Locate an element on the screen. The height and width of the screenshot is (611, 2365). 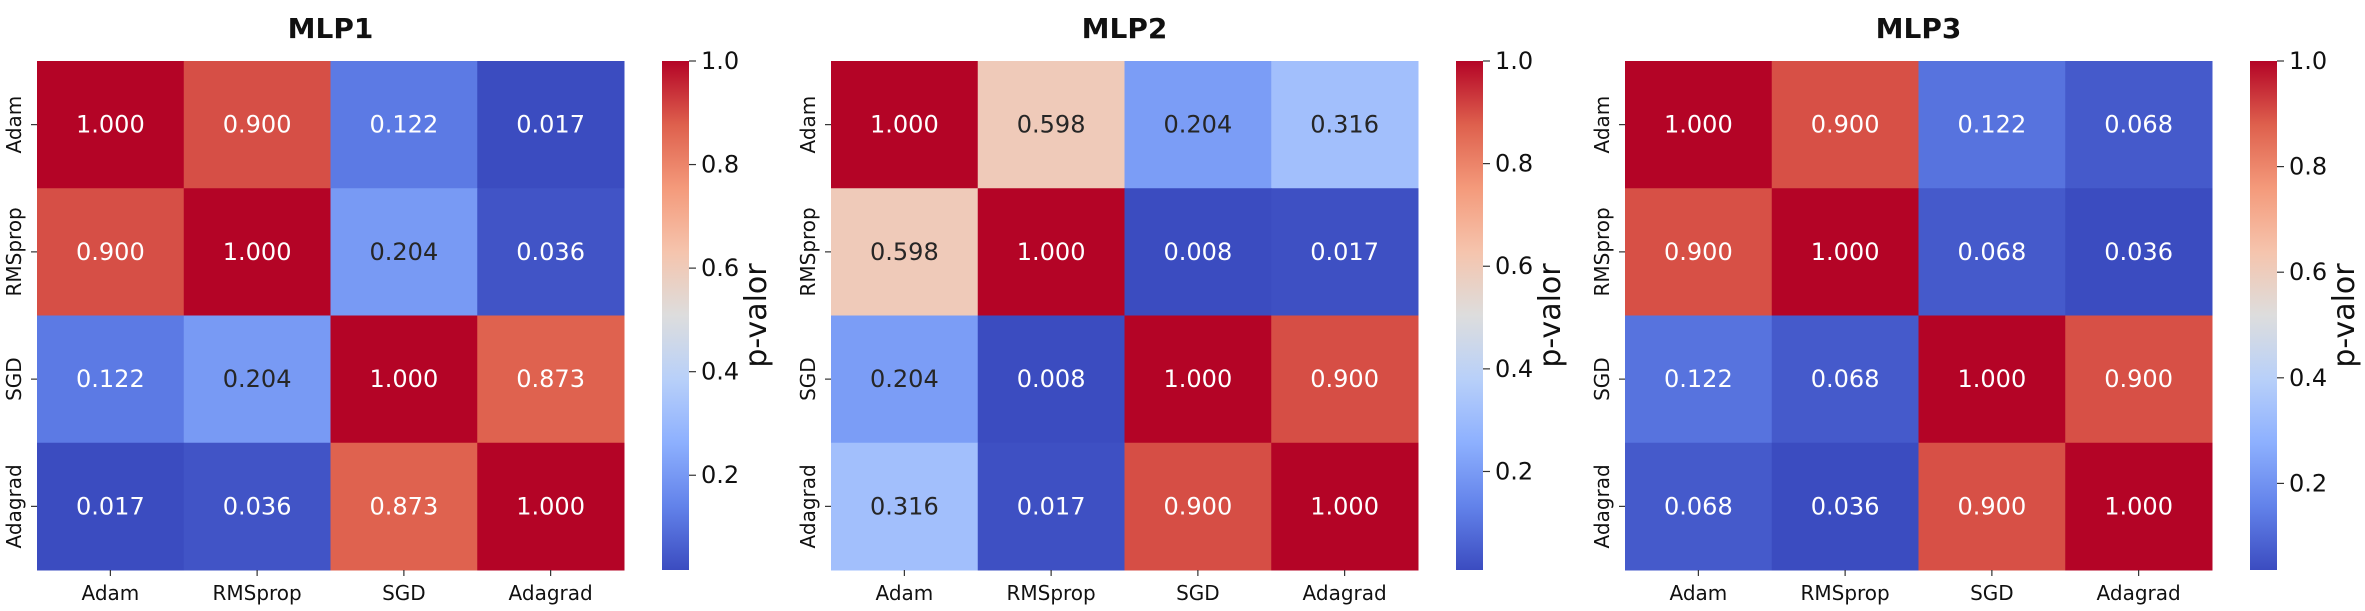
y-tick-label: Adam is located at coordinates (808, 125).